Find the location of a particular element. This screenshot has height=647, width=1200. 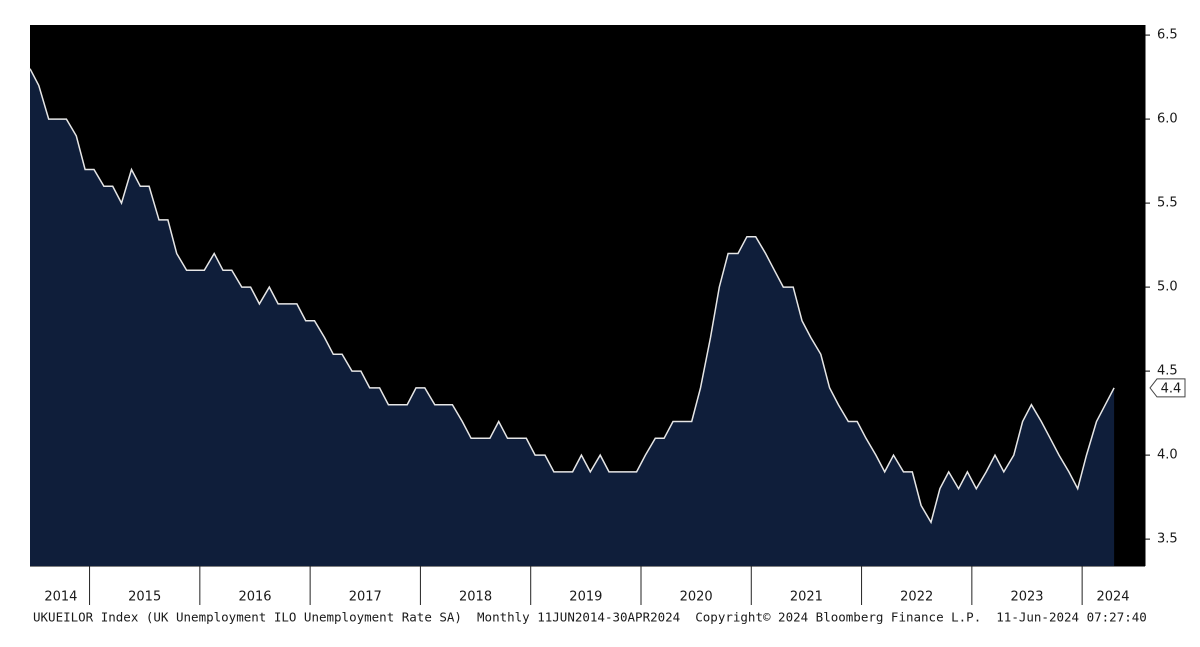

y-tick-label: 6.5 is located at coordinates (1167, 35).